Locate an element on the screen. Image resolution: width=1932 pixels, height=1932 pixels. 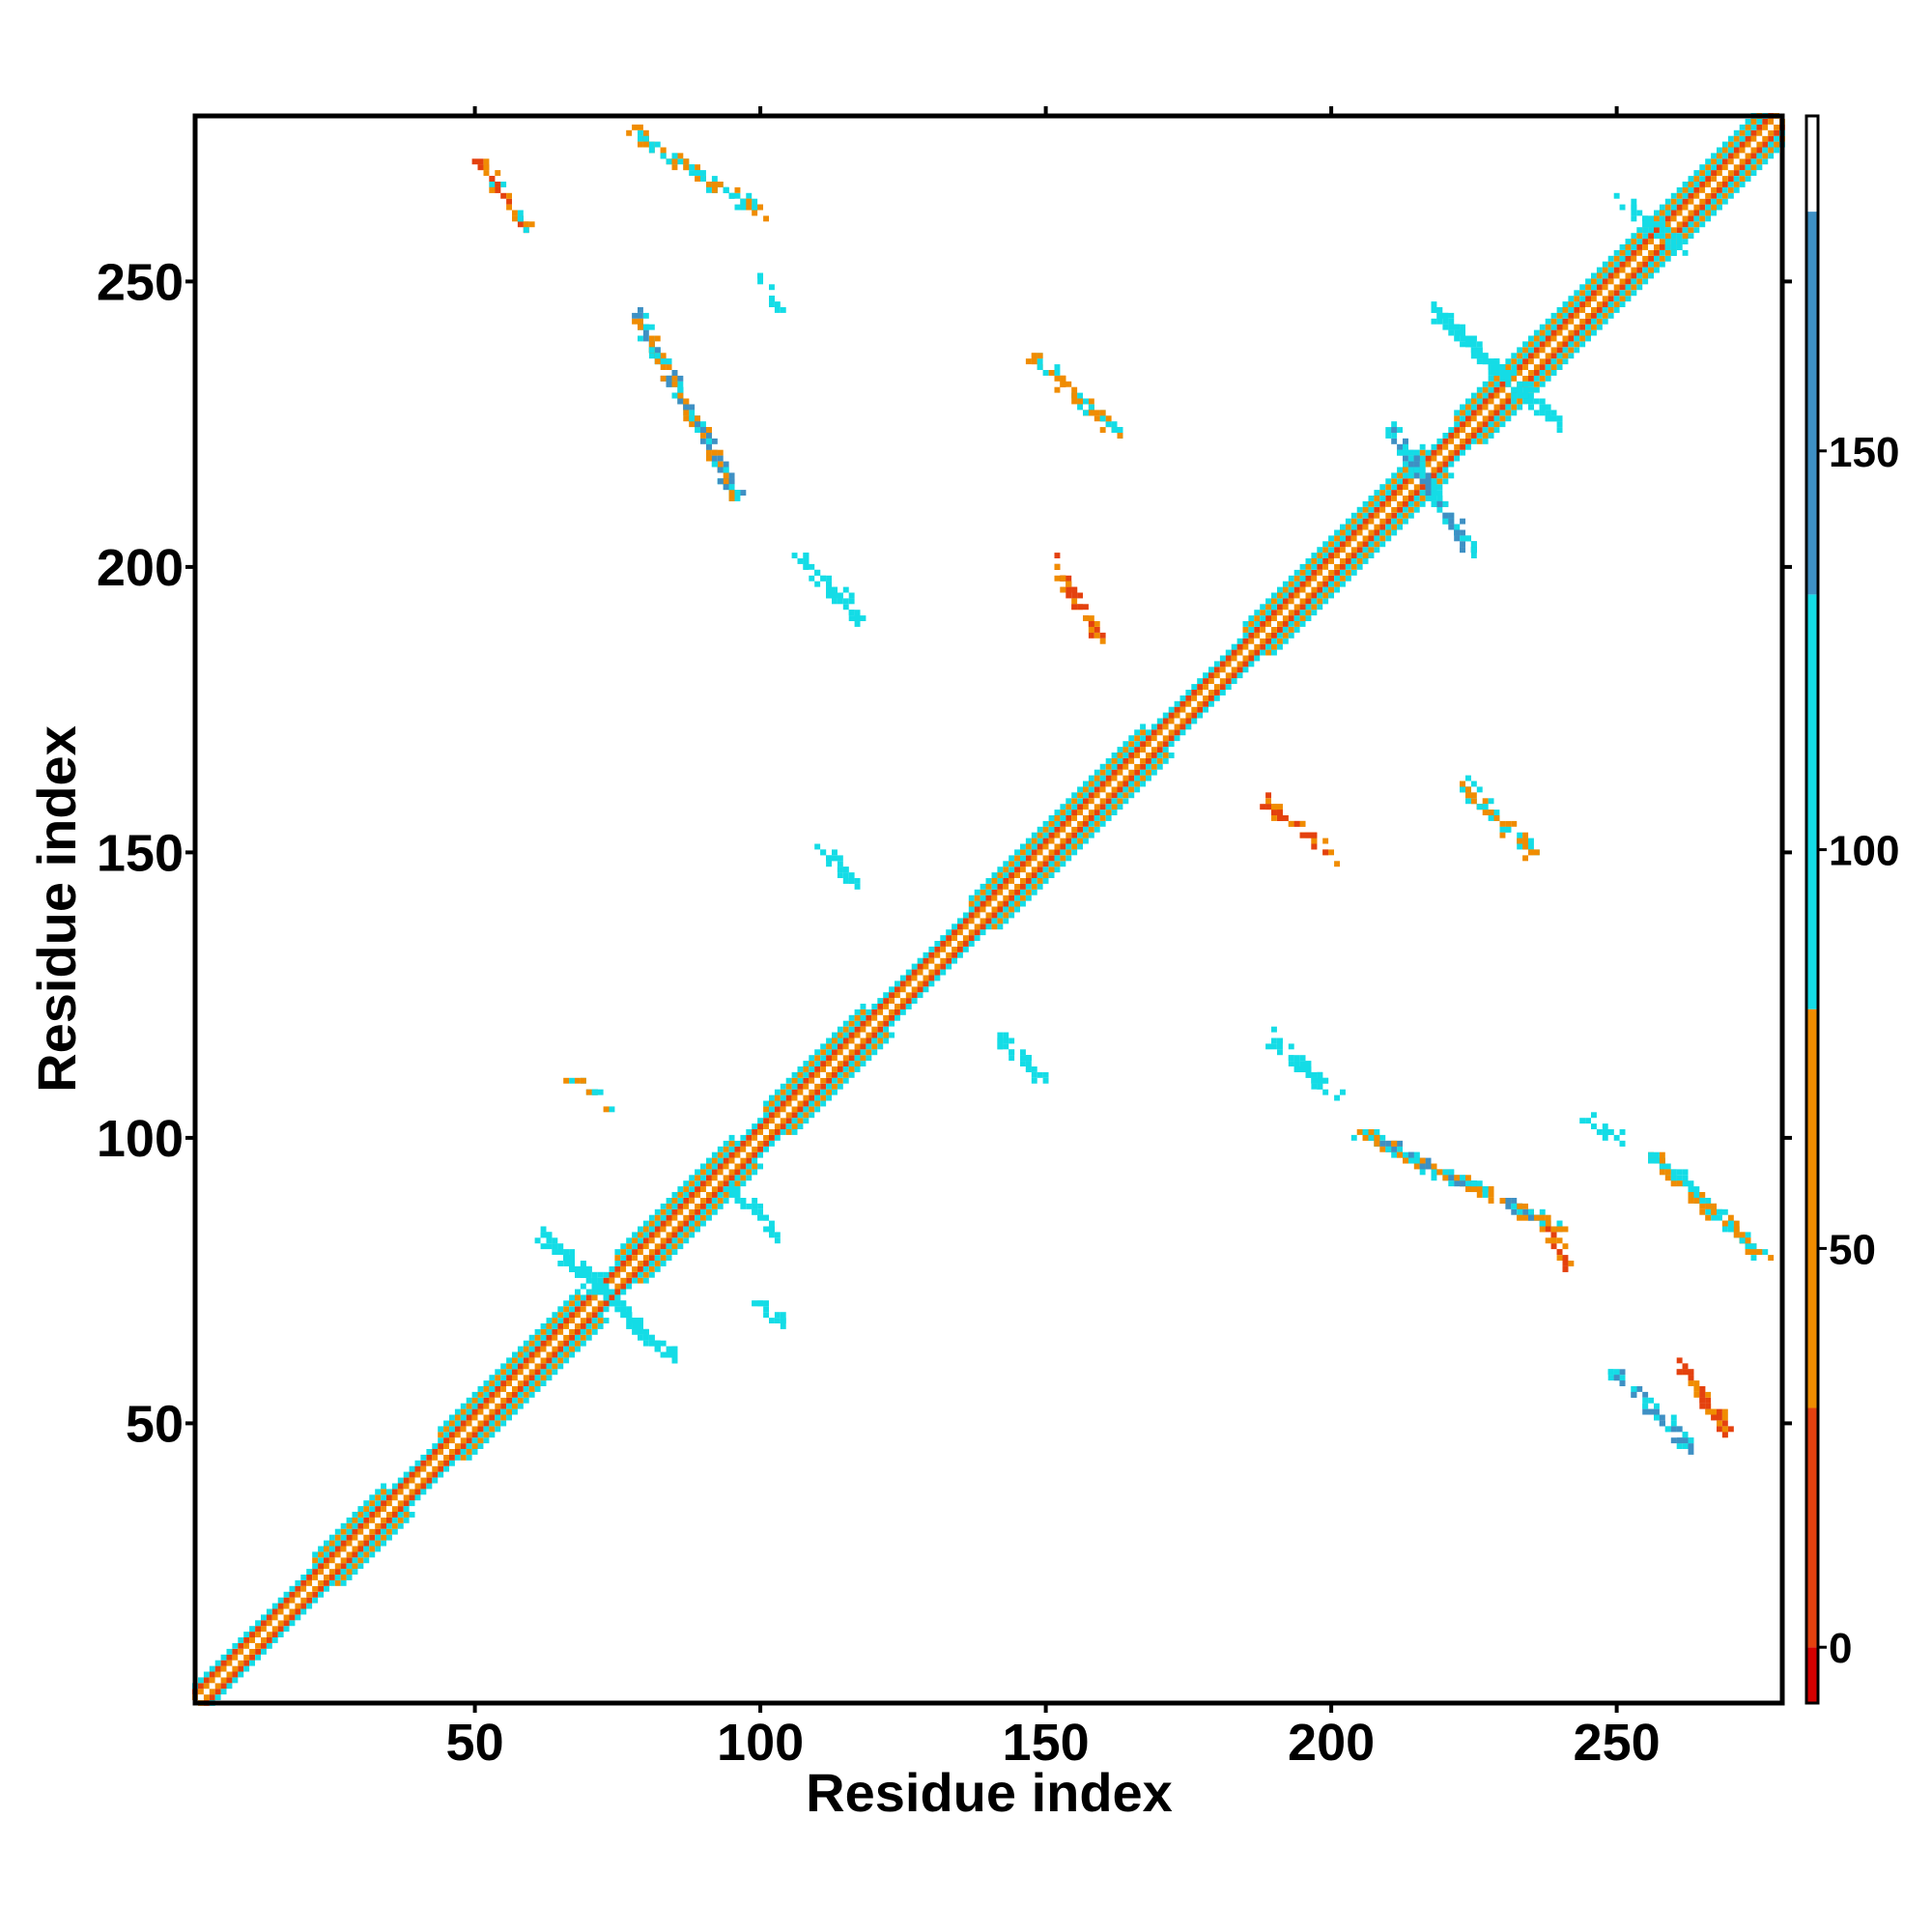
colorbar-segment is located at coordinates (1812, 1527).